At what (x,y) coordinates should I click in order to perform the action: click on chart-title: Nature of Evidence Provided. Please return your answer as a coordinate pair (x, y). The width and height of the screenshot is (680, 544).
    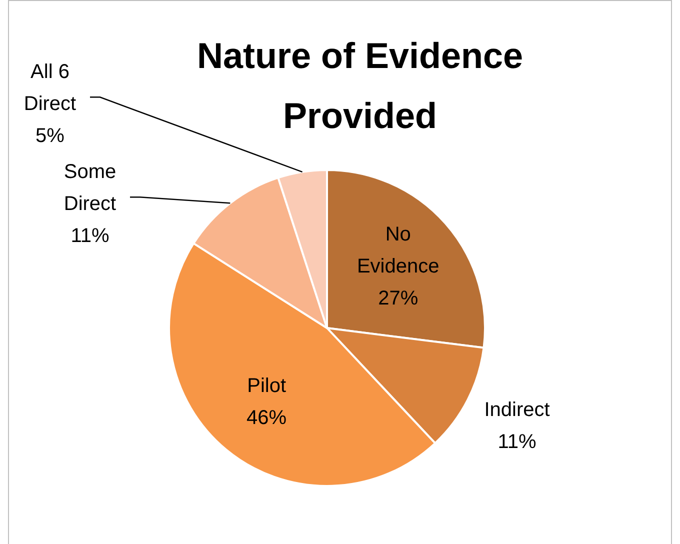
    Looking at the image, I should click on (360, 85).